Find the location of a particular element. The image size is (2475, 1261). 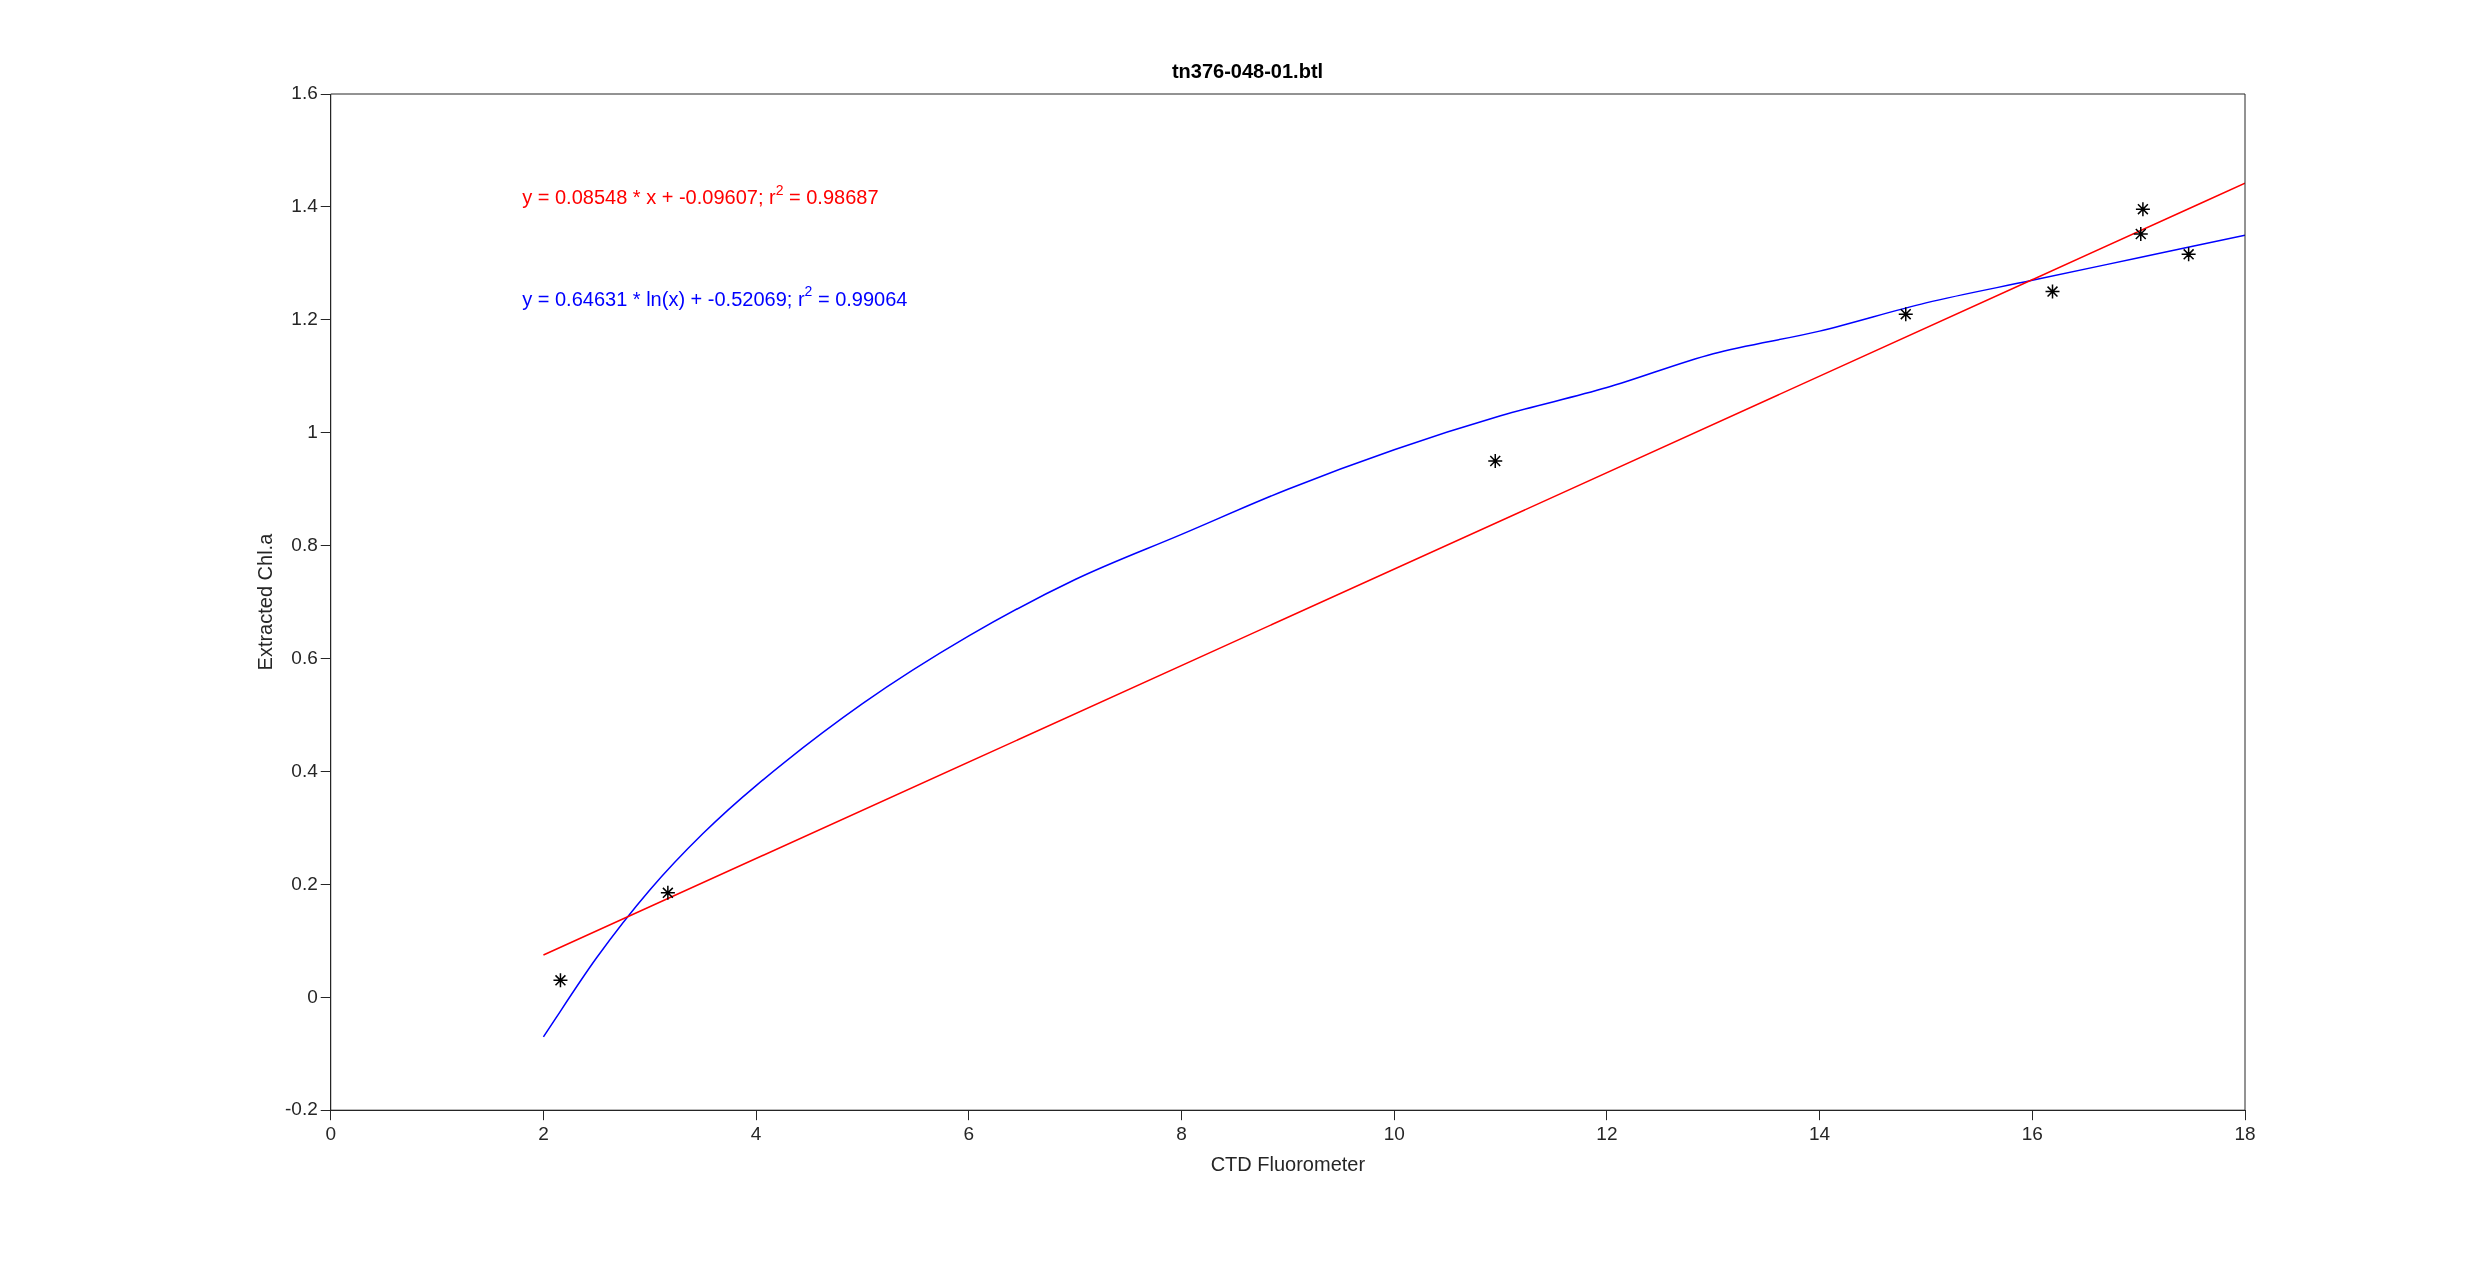

y-tick-label: 1.6 is located at coordinates (304, 93).